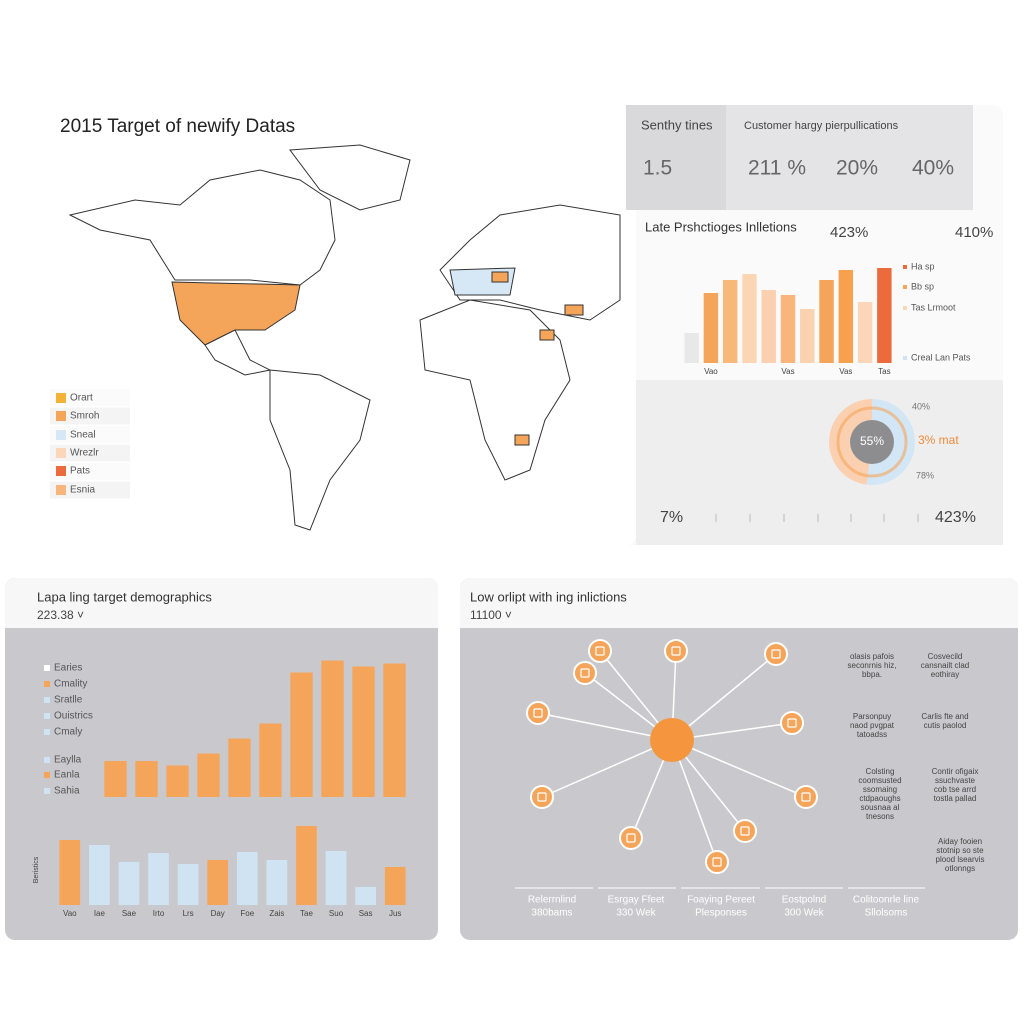  I want to click on legend-label: Esnia, so click(82, 490).